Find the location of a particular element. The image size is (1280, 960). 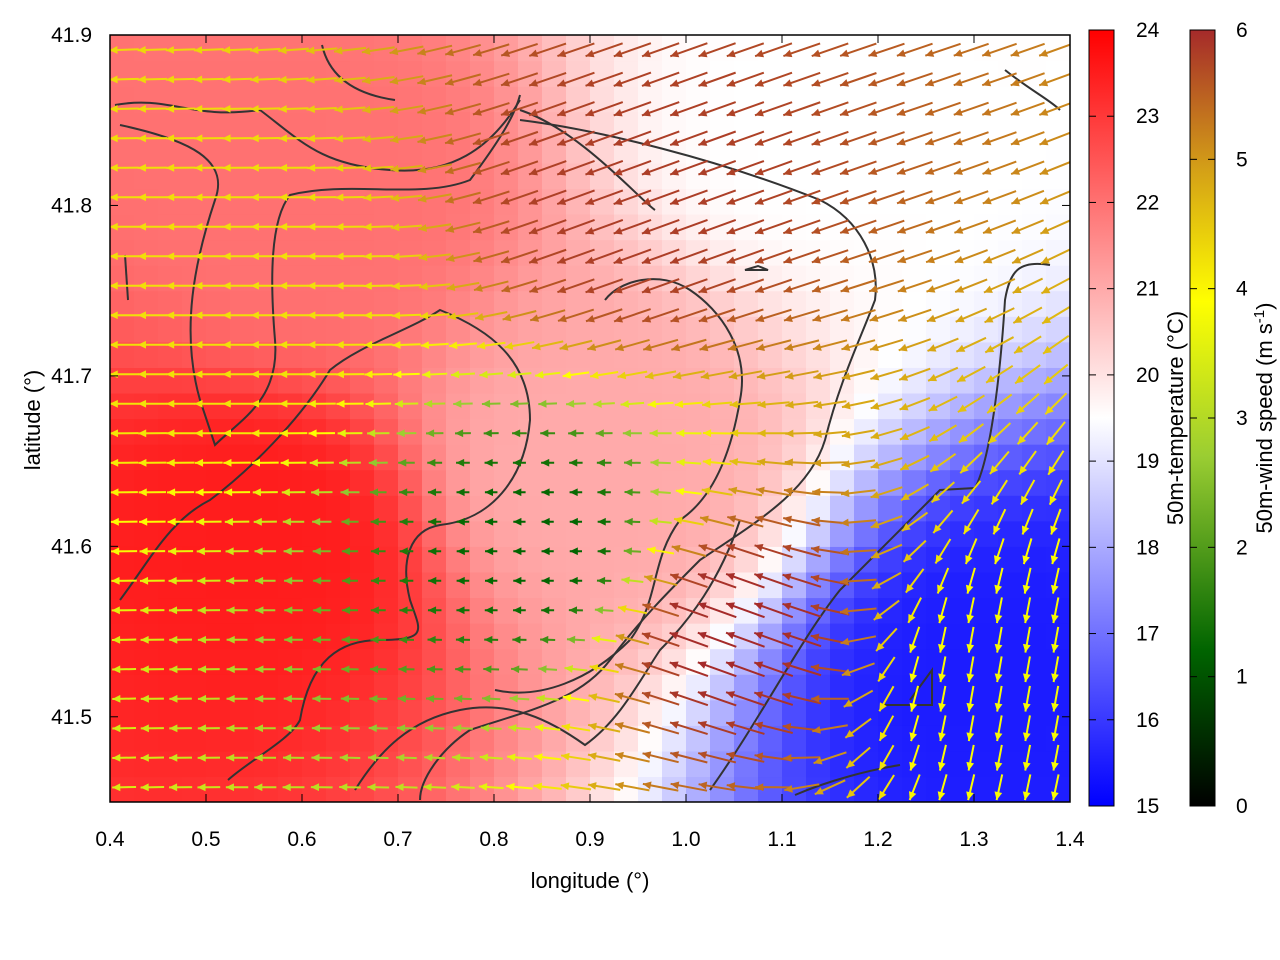

contour-line is located at coordinates (358, 72).